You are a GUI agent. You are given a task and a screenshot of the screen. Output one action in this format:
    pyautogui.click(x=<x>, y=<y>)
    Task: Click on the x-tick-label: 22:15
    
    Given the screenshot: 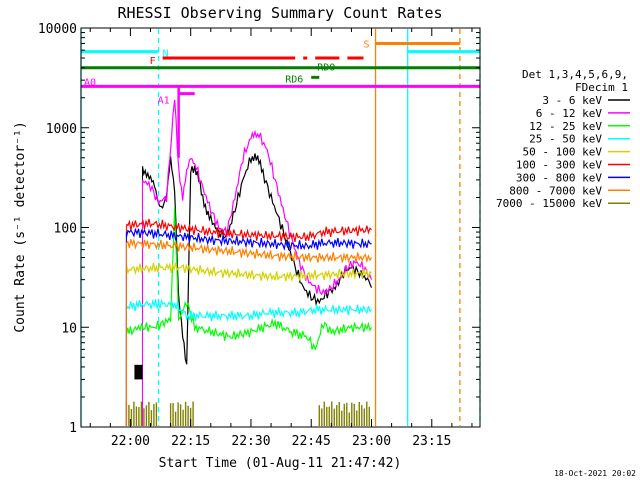 What is the action you would take?
    pyautogui.click(x=190, y=441)
    